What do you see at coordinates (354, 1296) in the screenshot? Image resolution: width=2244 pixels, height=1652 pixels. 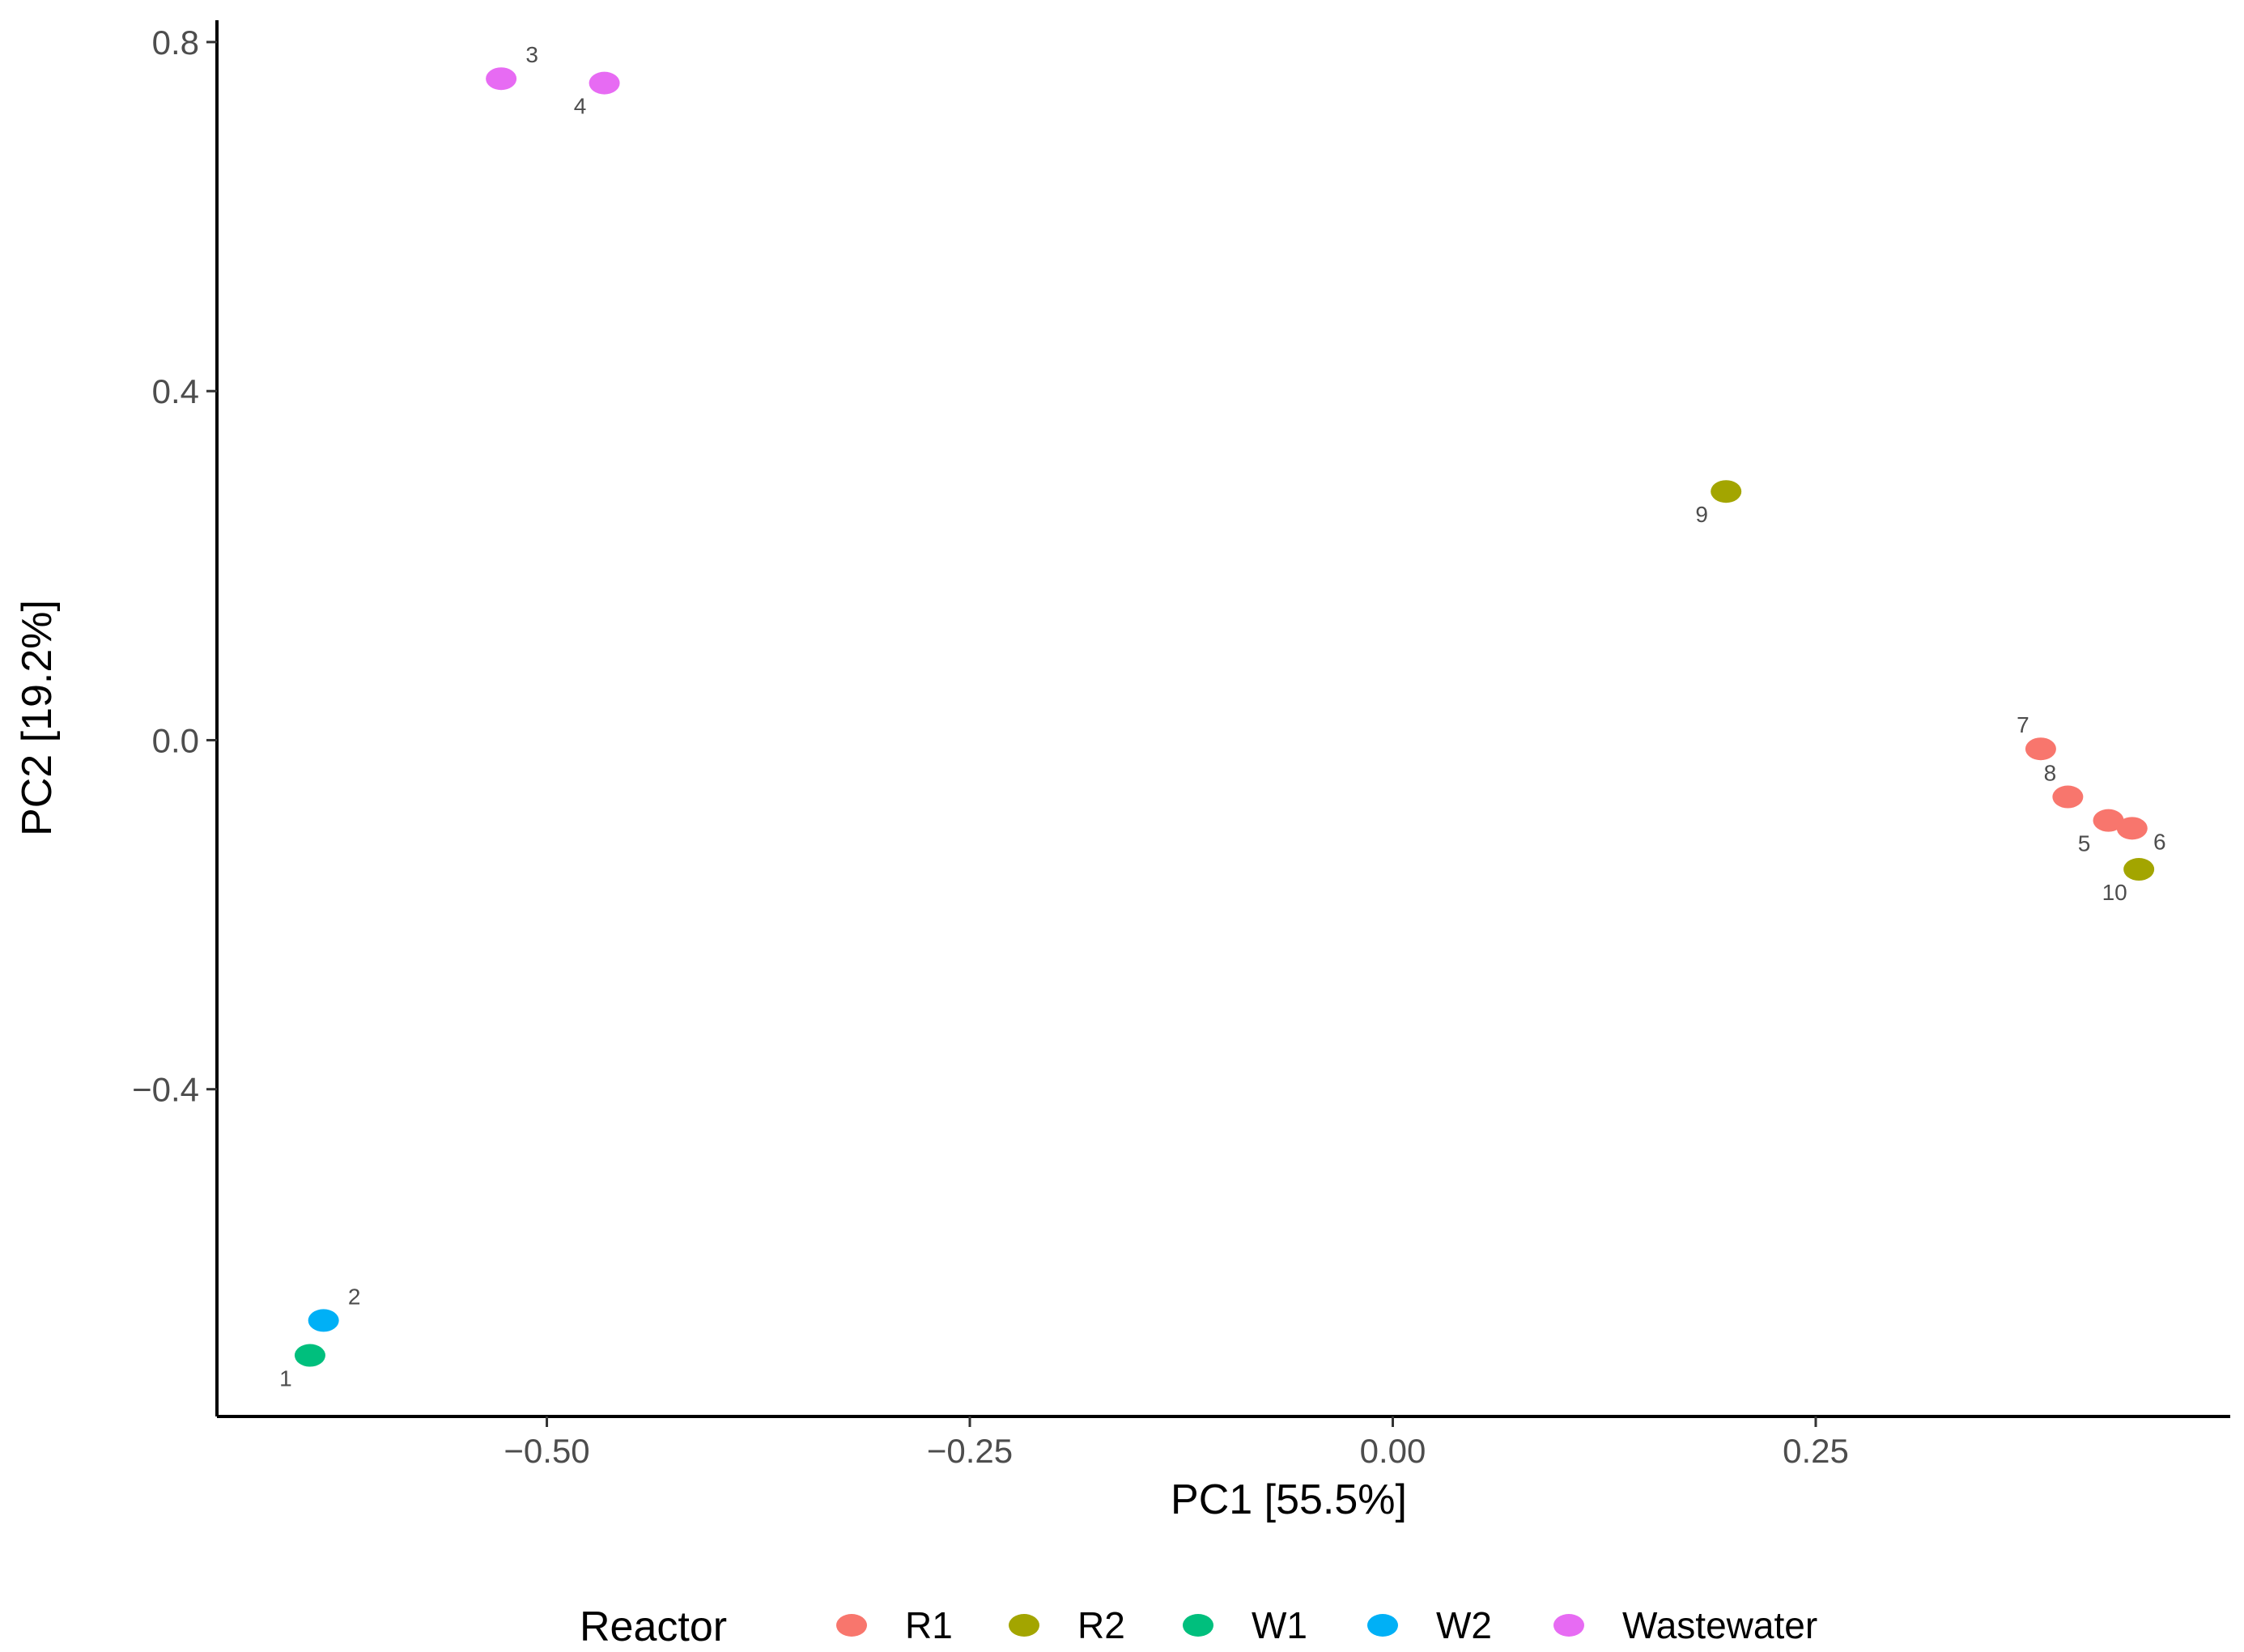 I see `point-label-2: 2` at bounding box center [354, 1296].